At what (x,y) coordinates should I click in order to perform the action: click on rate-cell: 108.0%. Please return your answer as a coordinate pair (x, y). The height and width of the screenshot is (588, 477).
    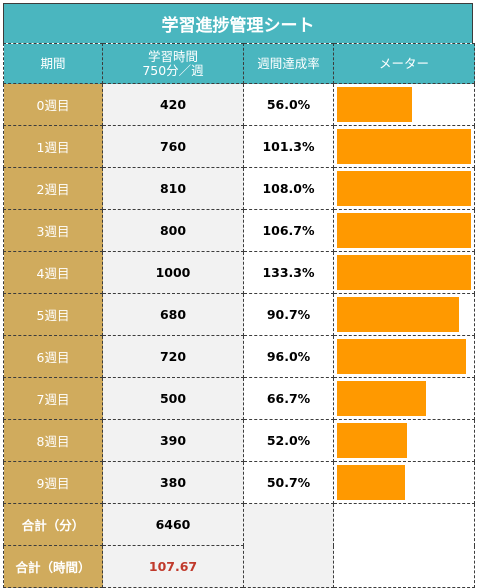
    Looking at the image, I should click on (288, 188).